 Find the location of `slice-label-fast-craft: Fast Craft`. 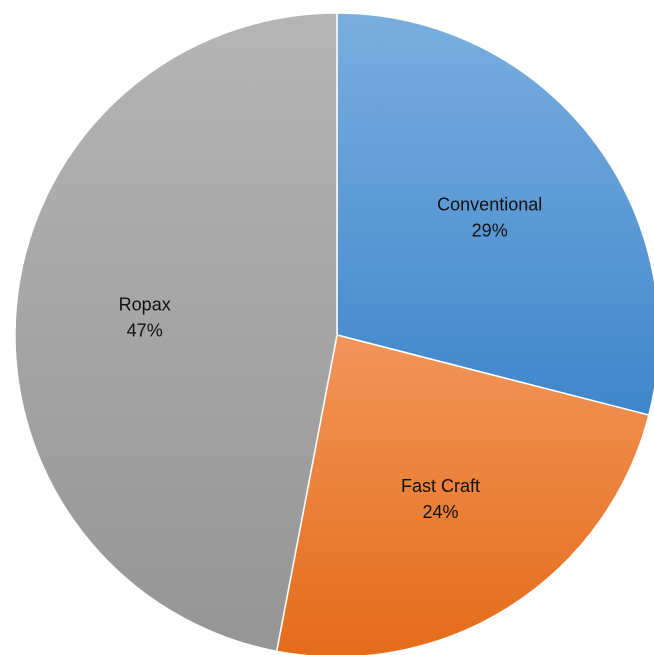

slice-label-fast-craft: Fast Craft is located at coordinates (440, 486).